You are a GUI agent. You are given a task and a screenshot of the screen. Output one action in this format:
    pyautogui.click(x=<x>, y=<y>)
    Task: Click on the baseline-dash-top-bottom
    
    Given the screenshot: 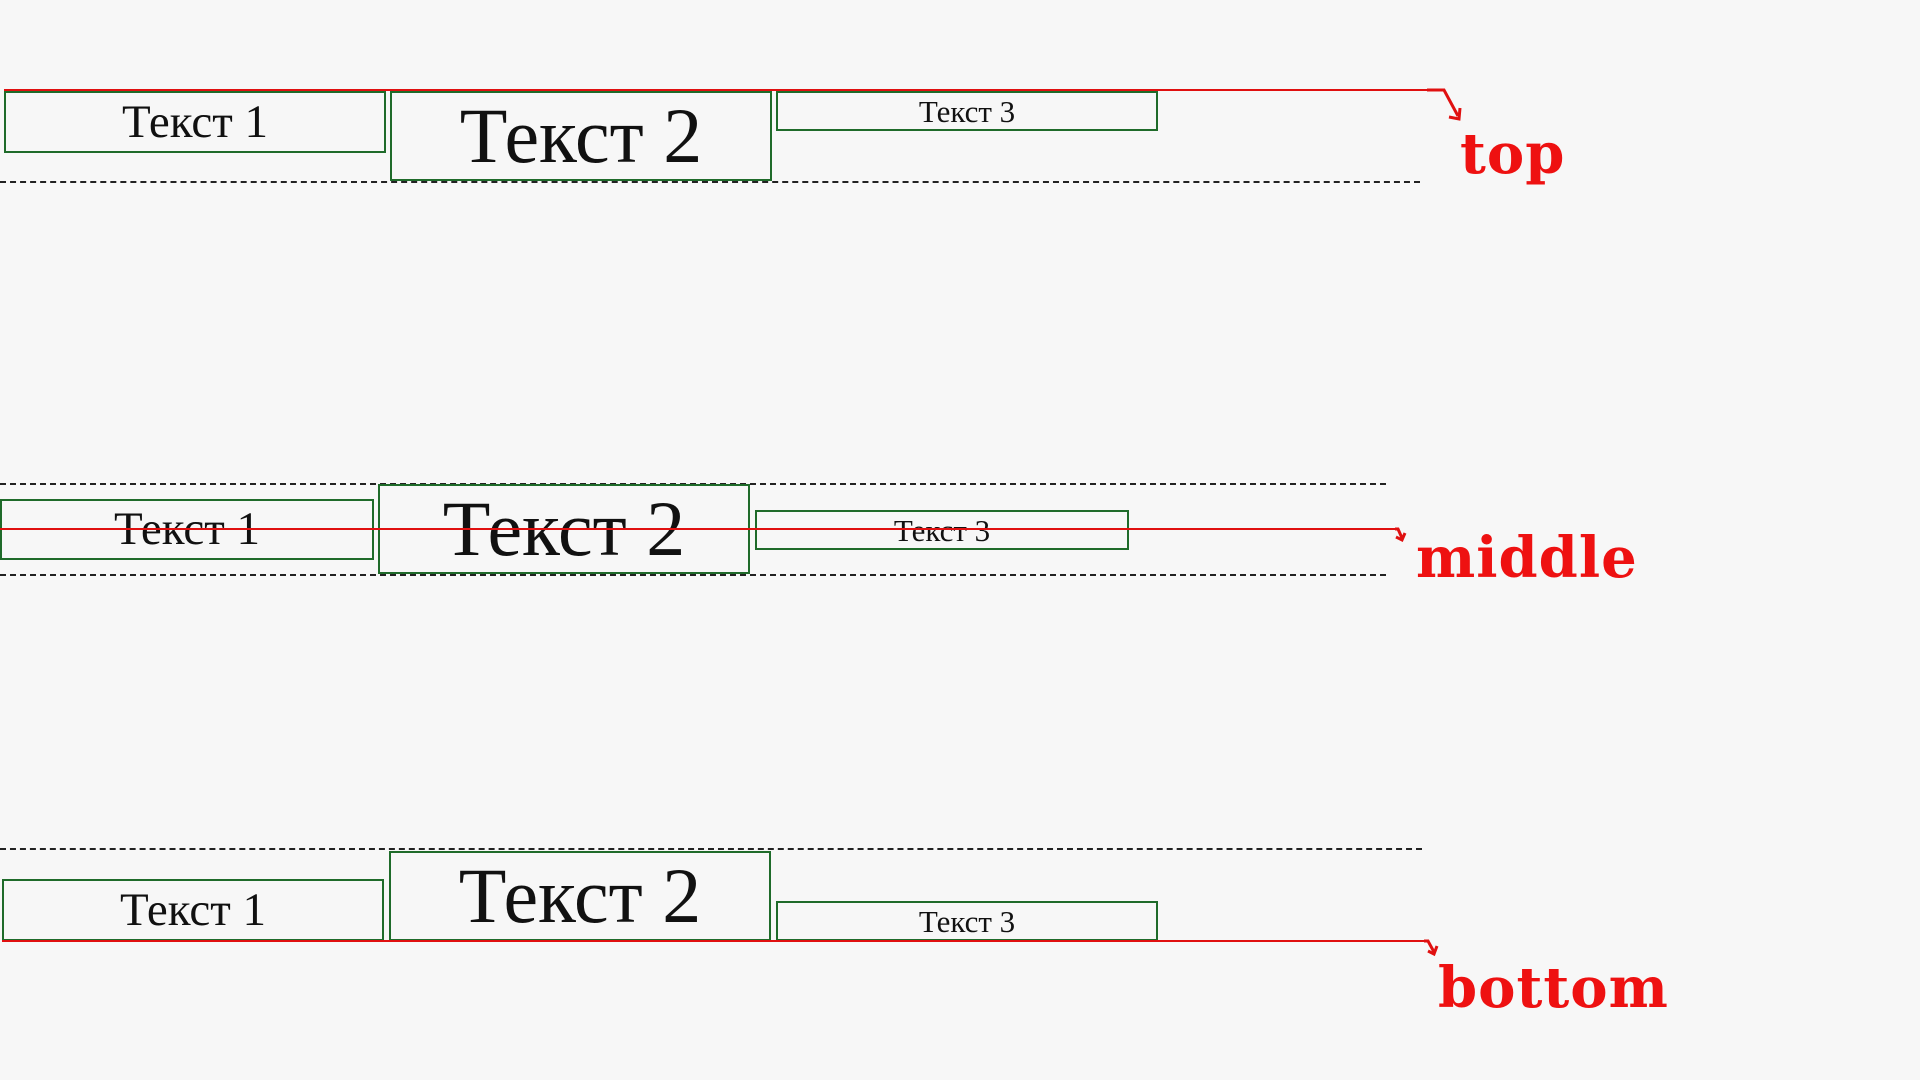 What is the action you would take?
    pyautogui.click(x=710, y=182)
    